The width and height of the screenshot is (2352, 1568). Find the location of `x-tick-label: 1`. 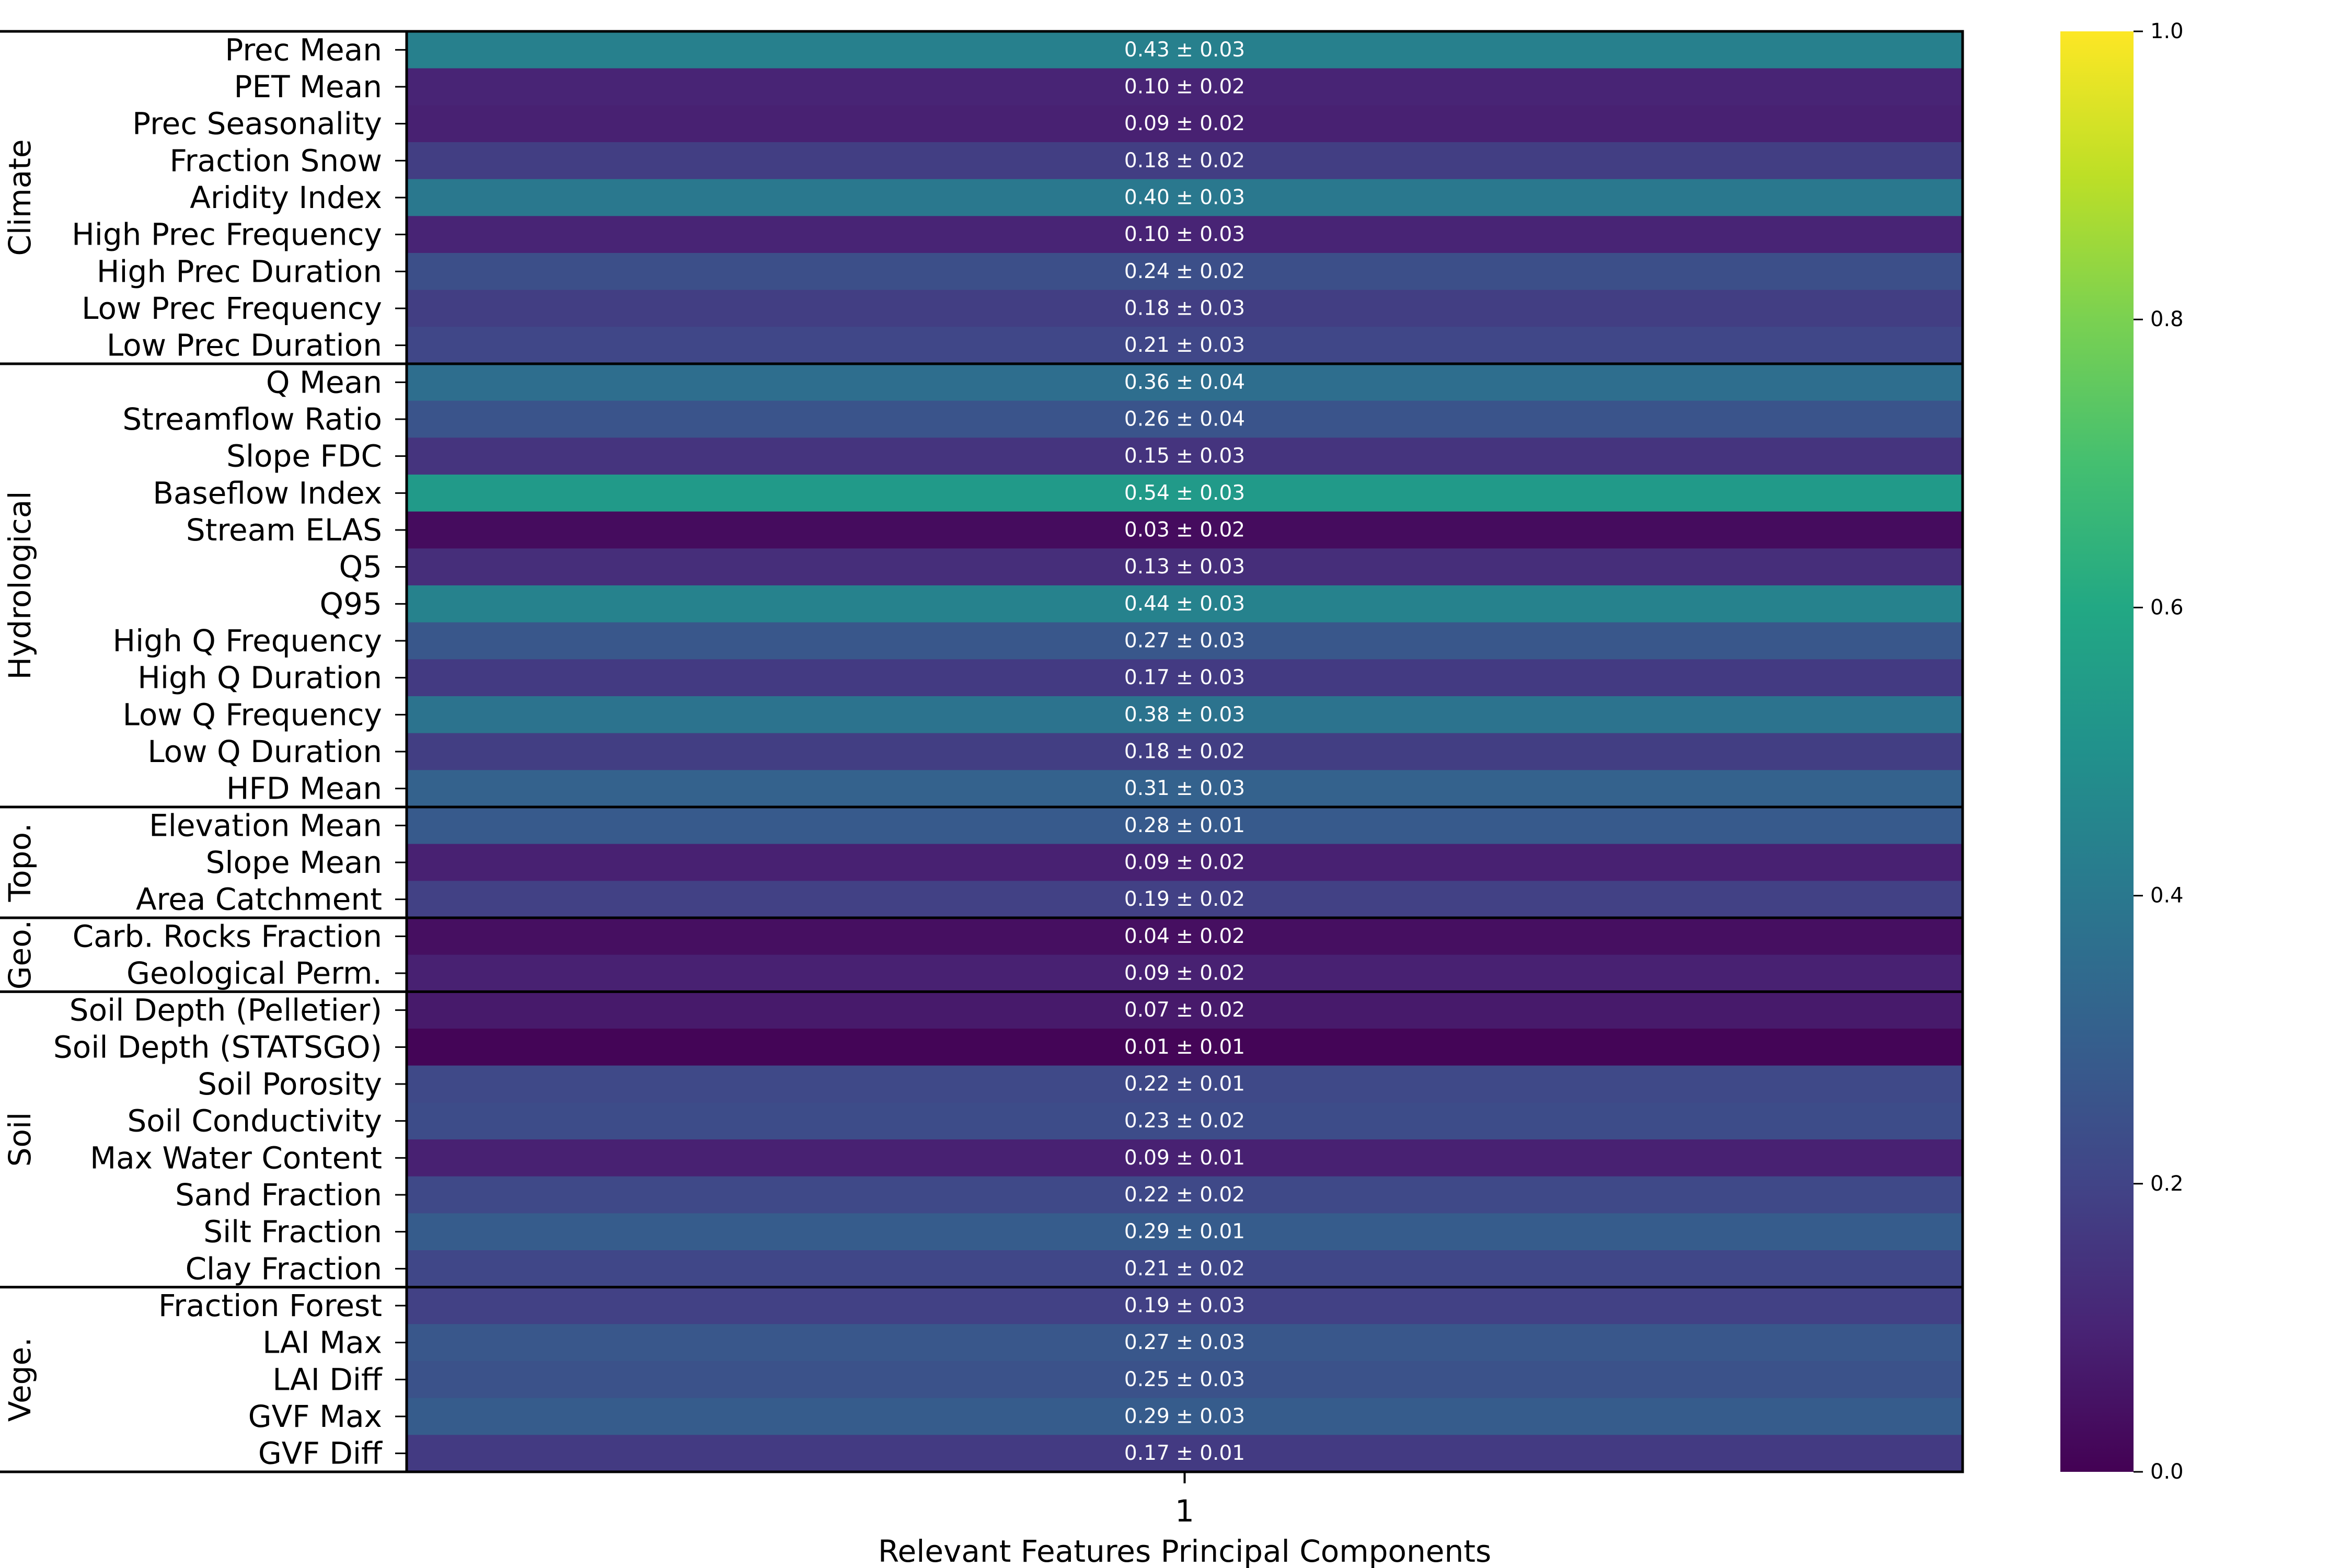

x-tick-label: 1 is located at coordinates (1184, 1511).